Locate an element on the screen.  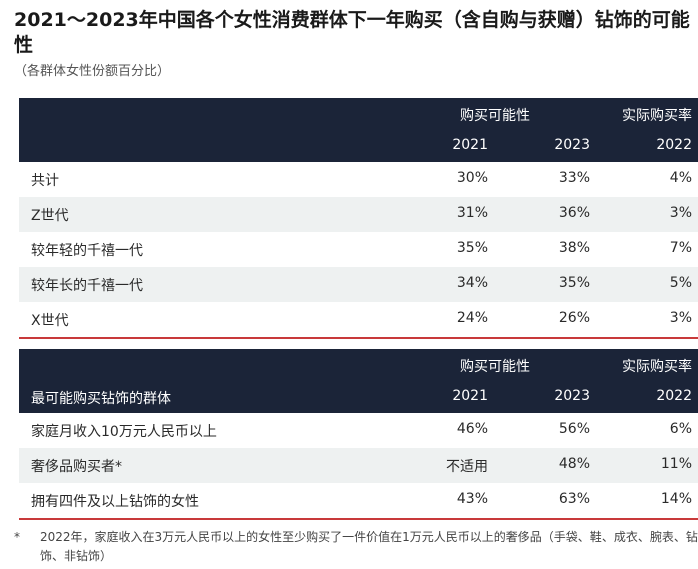
cell-2022: 6% is located at coordinates (680, 429).